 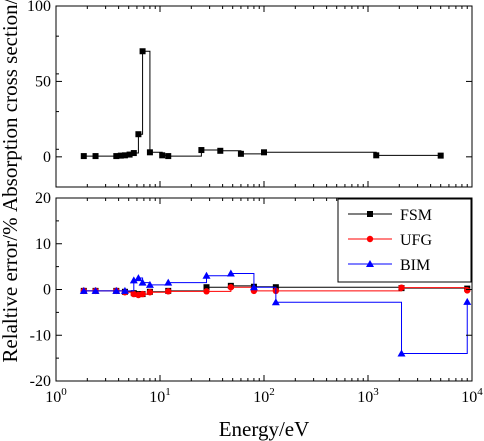 What do you see at coordinates (416, 215) in the screenshot?
I see `legend-label-0: FSM` at bounding box center [416, 215].